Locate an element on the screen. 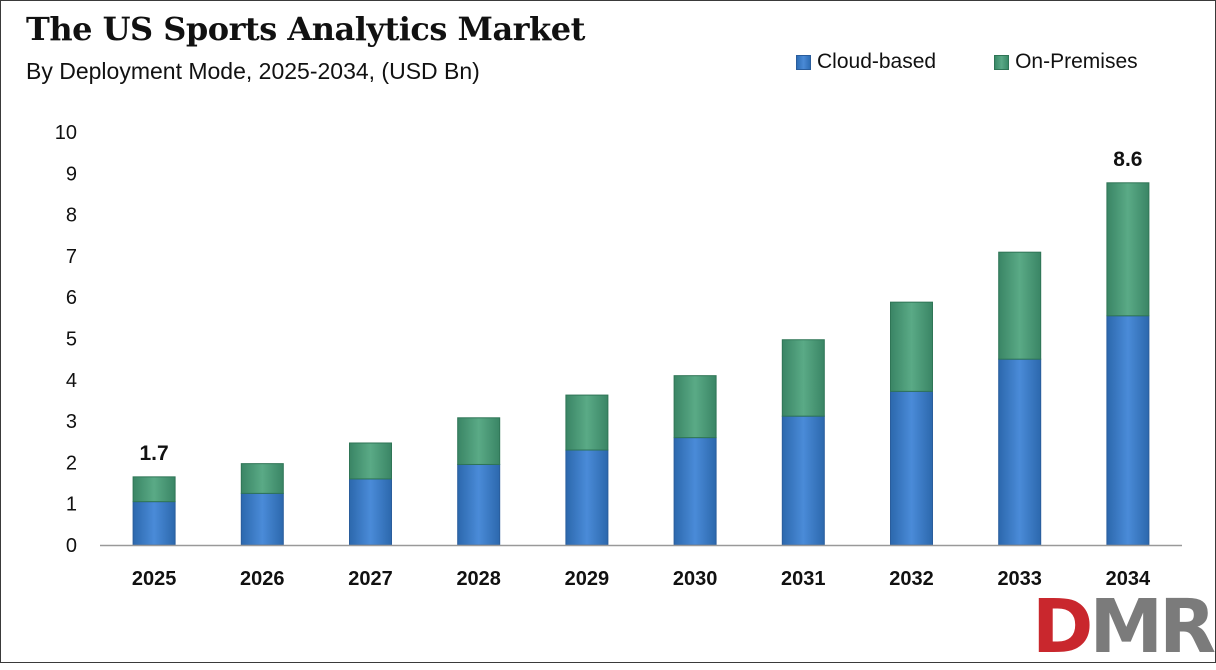 The height and width of the screenshot is (670, 1216). x-tick-label: 2034 is located at coordinates (1128, 579).